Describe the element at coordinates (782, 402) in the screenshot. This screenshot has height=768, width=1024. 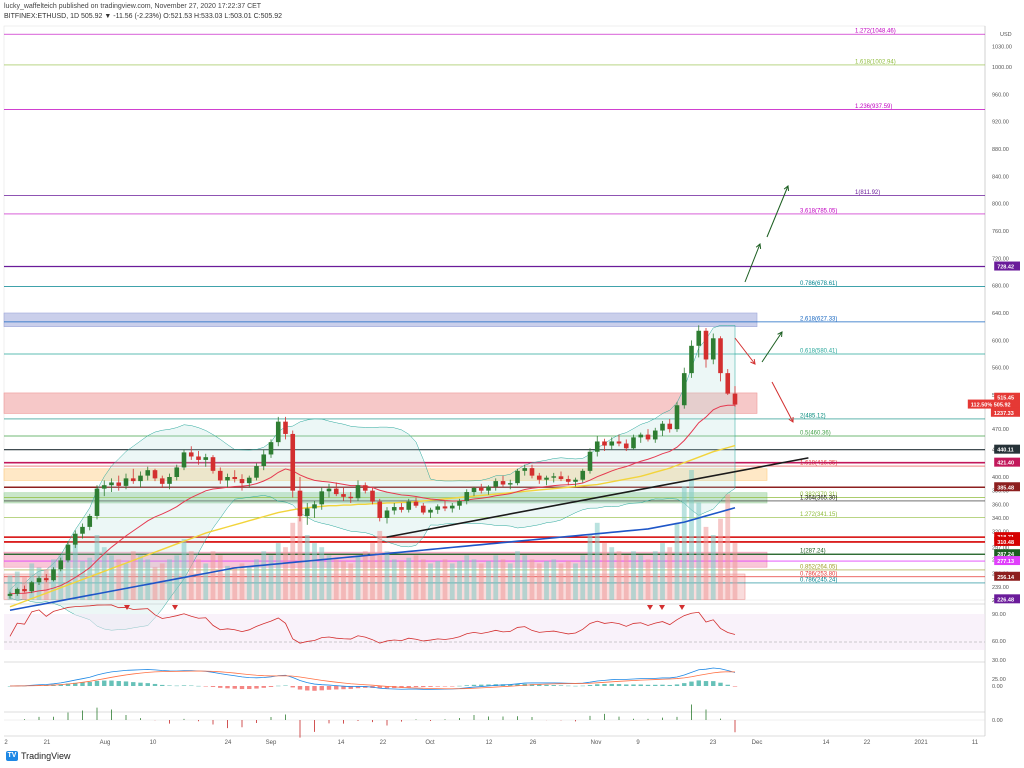
I see `projection-arrow-down2` at that location.